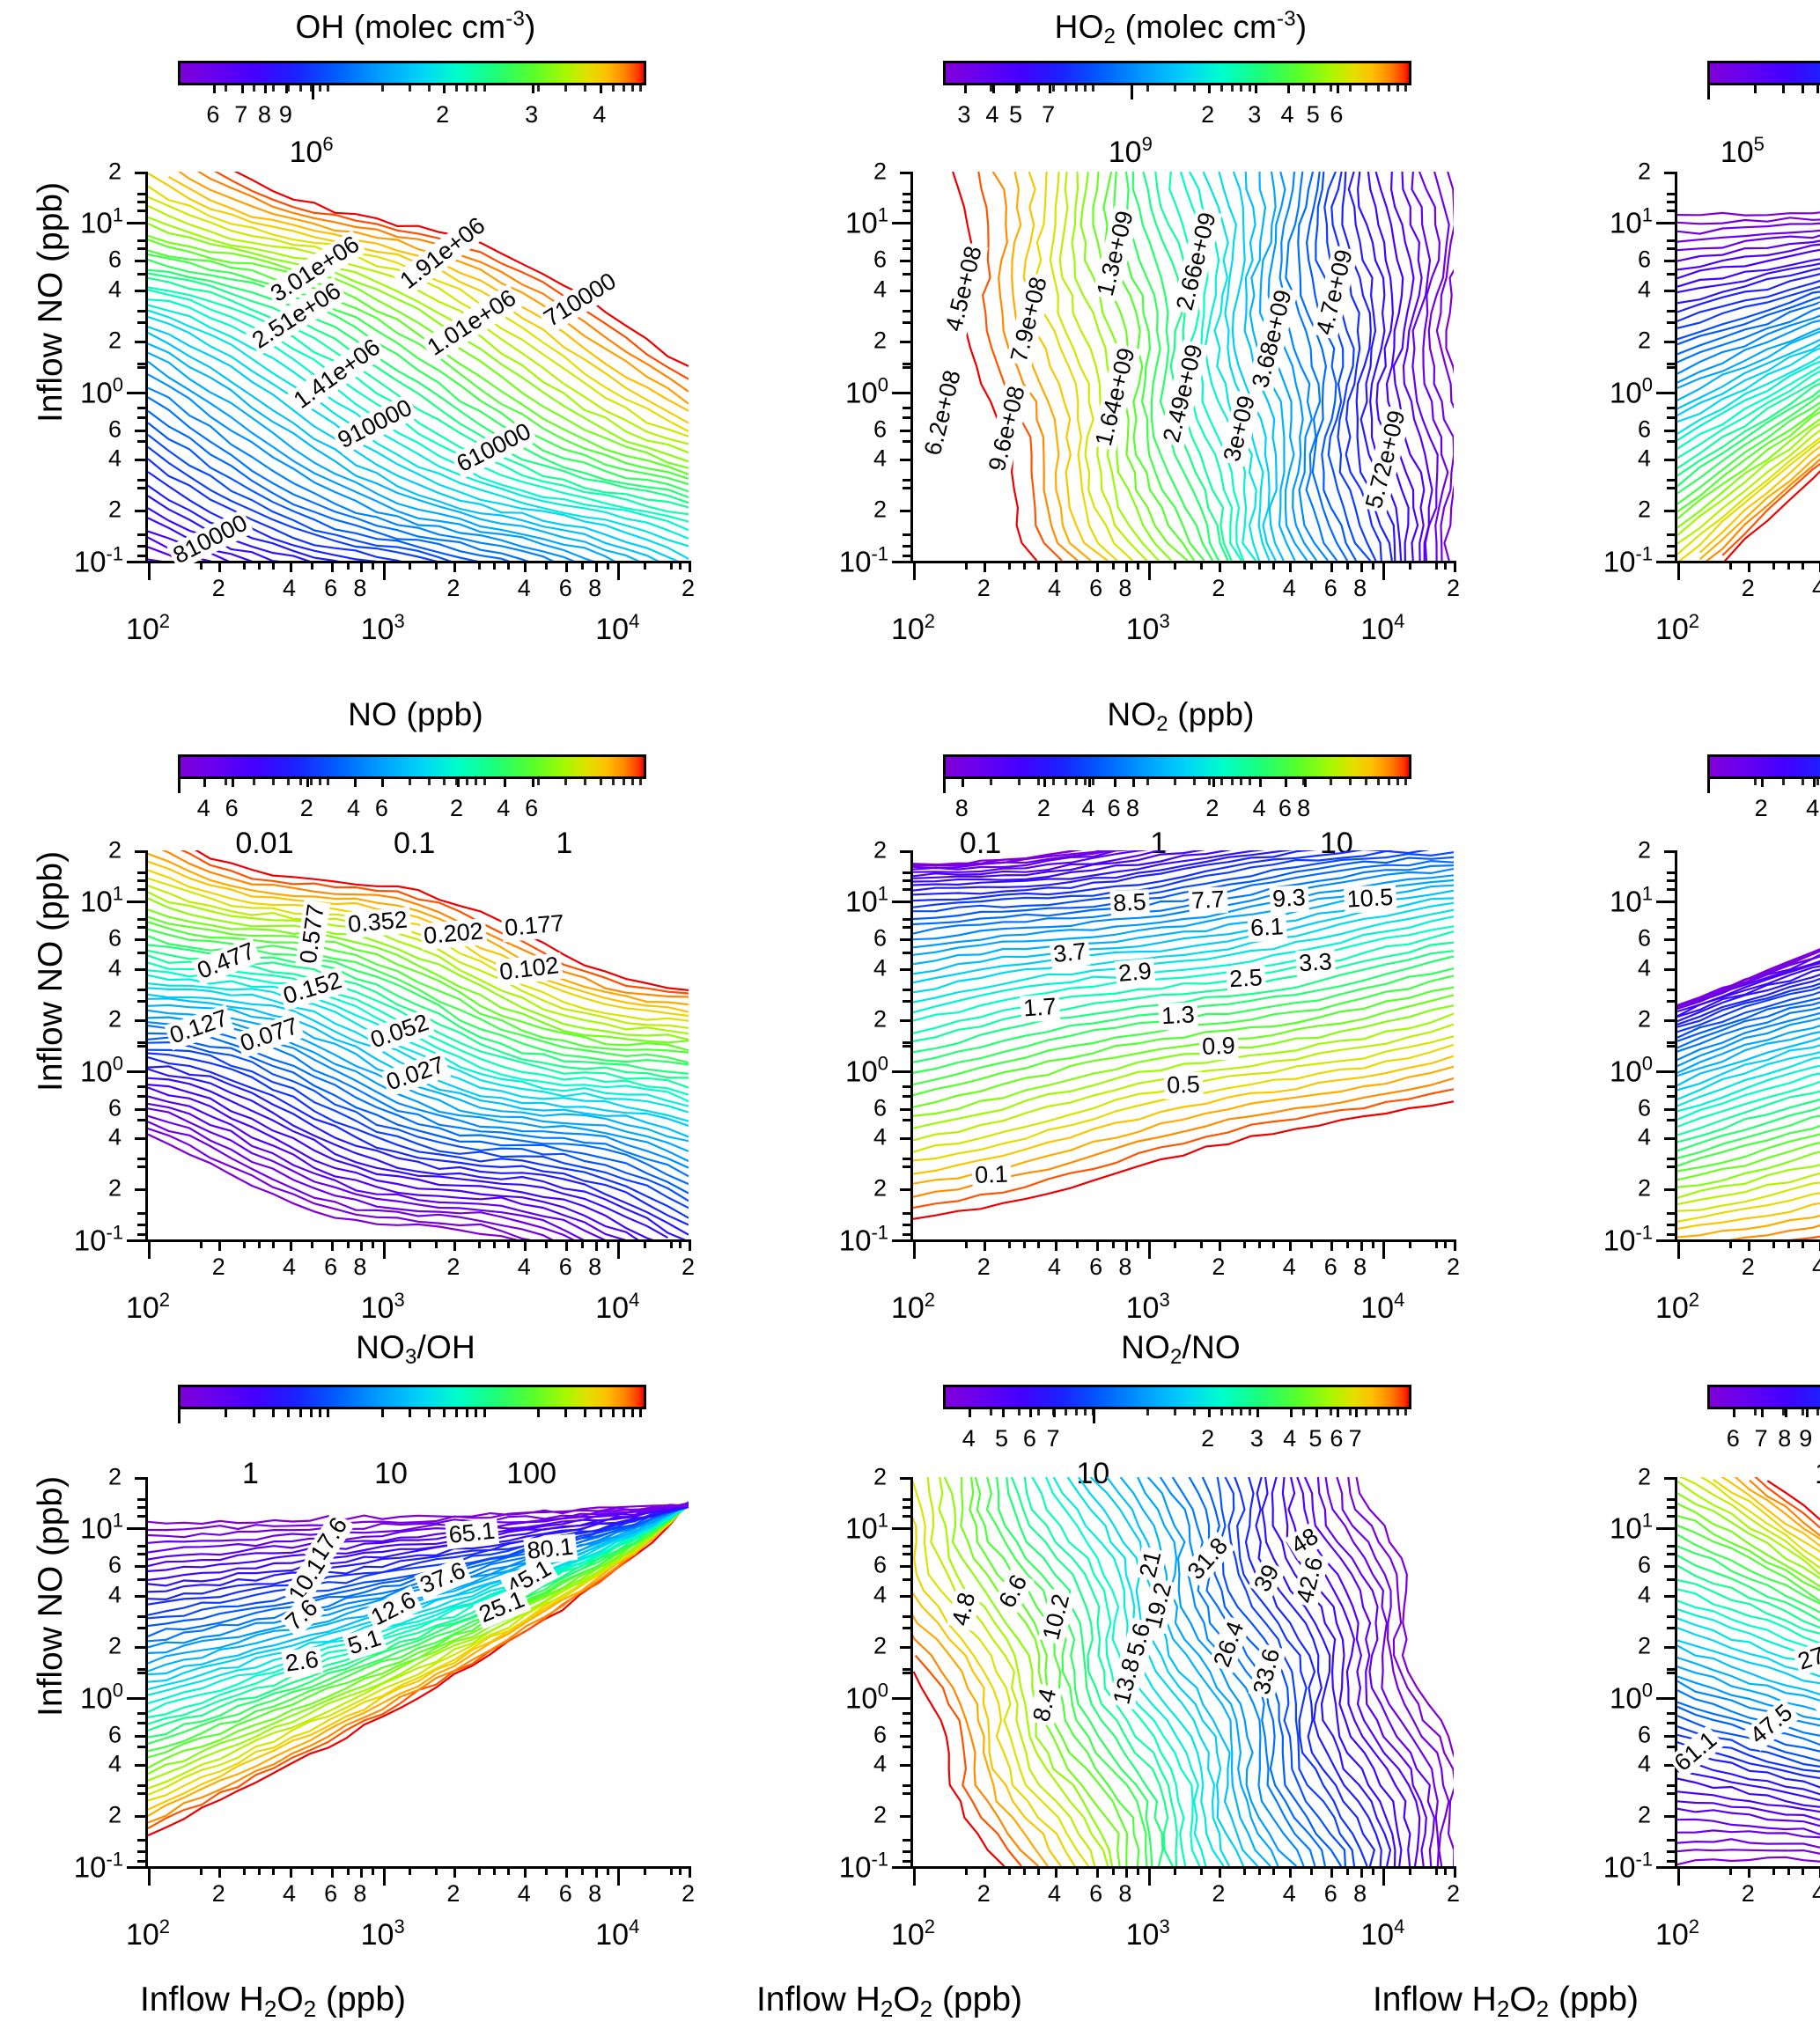  What do you see at coordinates (101, 1070) in the screenshot?
I see `y-tick-label: 10⁰` at bounding box center [101, 1070].